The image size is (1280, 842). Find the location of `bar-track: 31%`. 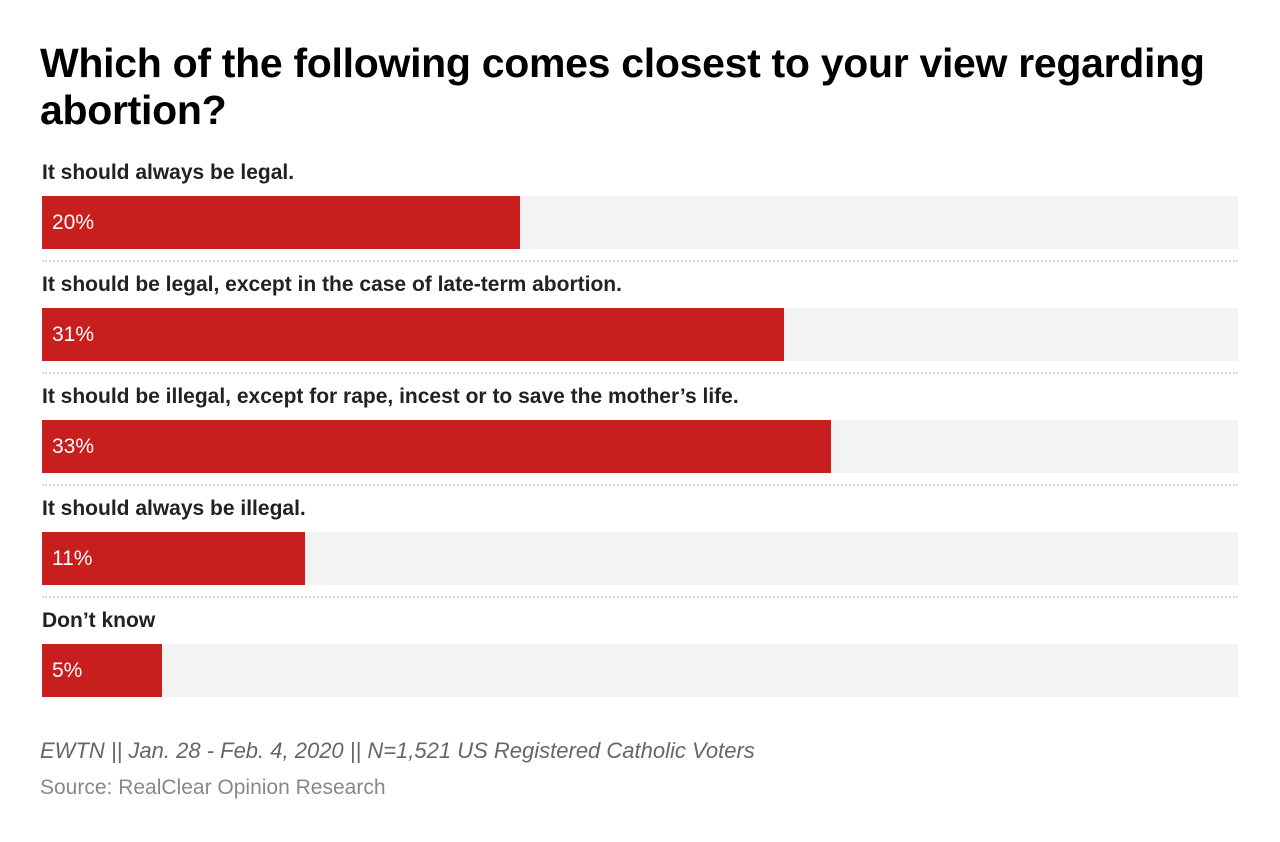

bar-track: 31% is located at coordinates (640, 334).